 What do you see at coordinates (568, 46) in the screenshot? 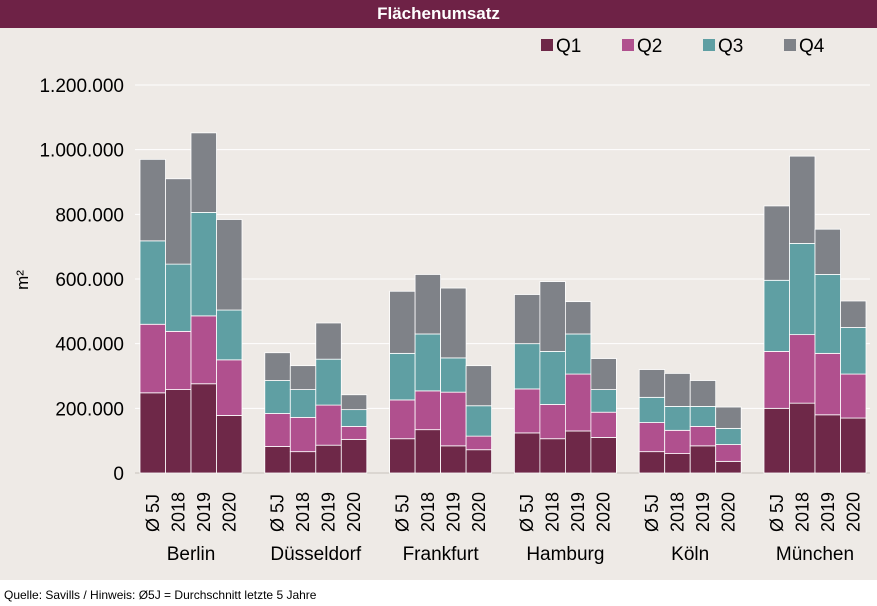
I see `legend-label-q1: Q1` at bounding box center [568, 46].